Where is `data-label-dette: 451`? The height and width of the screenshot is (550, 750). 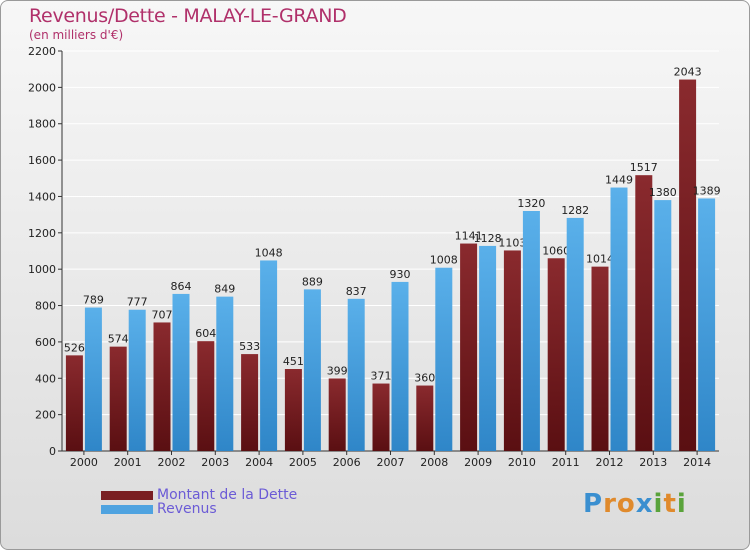 data-label-dette: 451 is located at coordinates (293, 361).